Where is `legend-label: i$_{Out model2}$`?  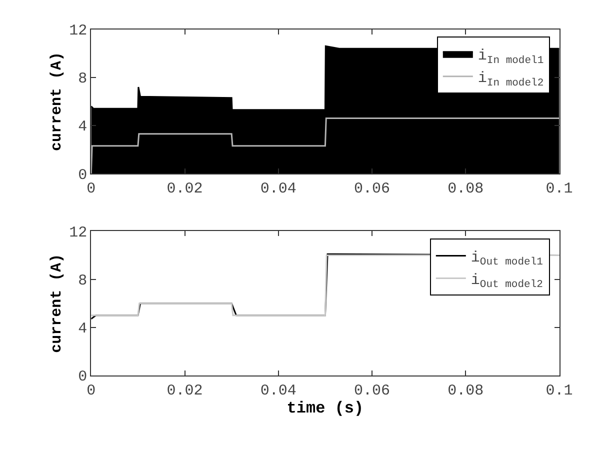 legend-label: i$_{Out model2}$ is located at coordinates (506, 282).